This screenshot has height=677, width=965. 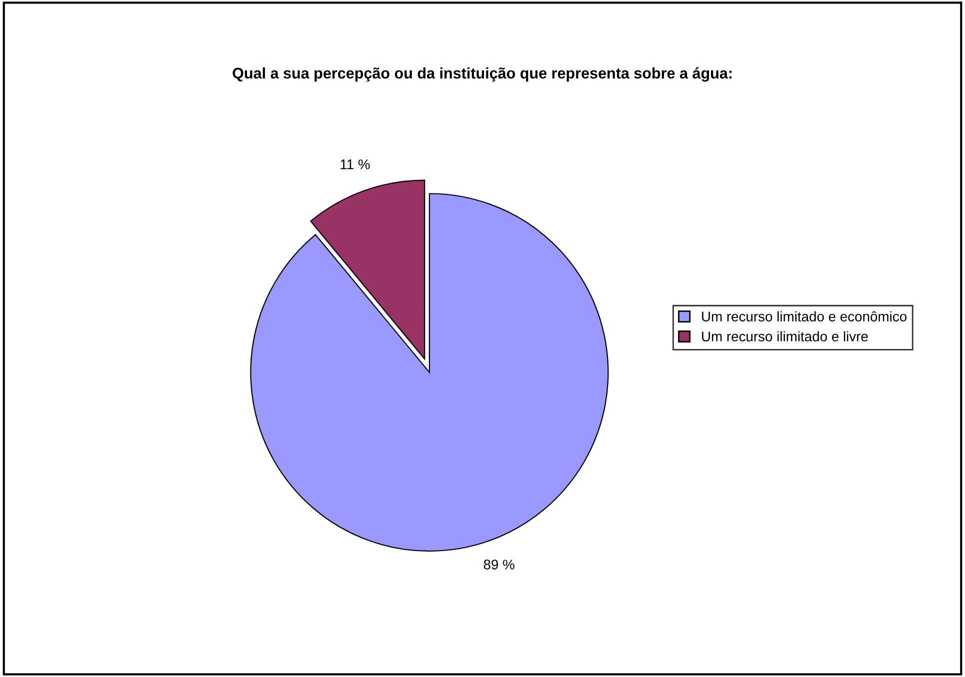 What do you see at coordinates (355, 164) in the screenshot?
I see `data-label: 11 %` at bounding box center [355, 164].